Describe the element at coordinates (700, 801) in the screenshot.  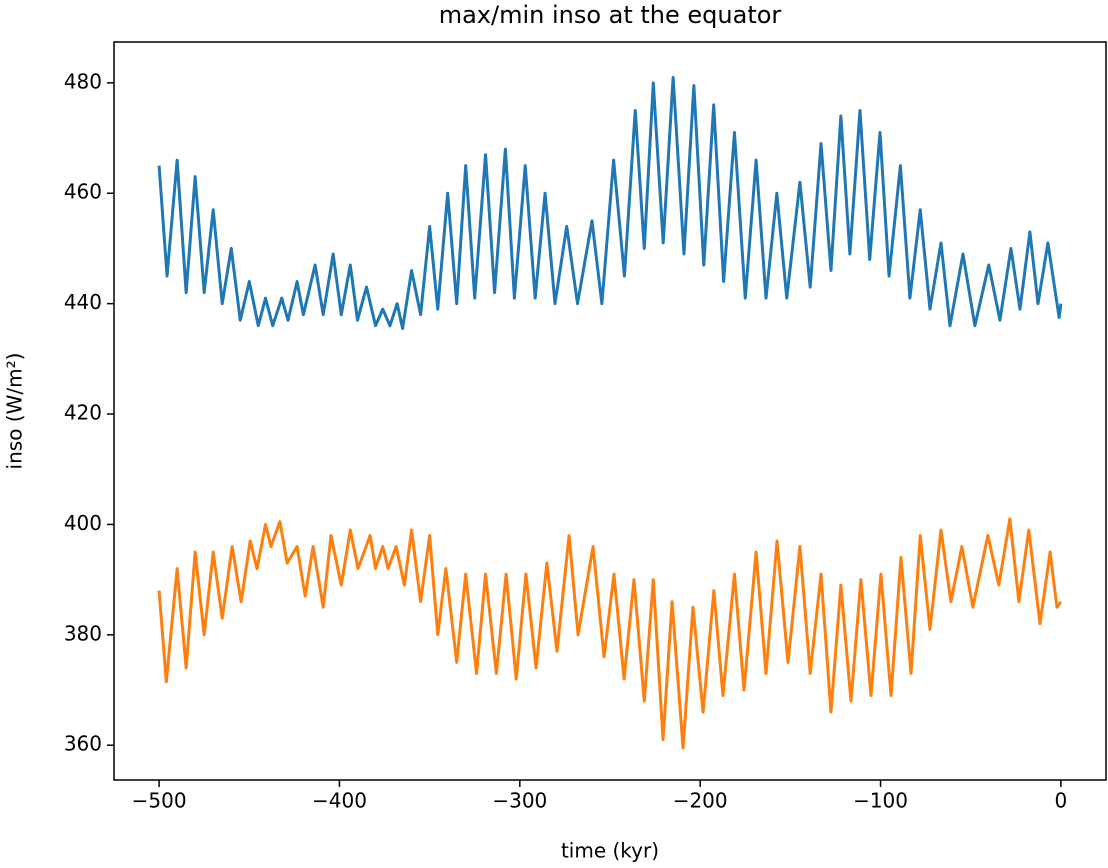
I see `x-tick-label: −200` at that location.